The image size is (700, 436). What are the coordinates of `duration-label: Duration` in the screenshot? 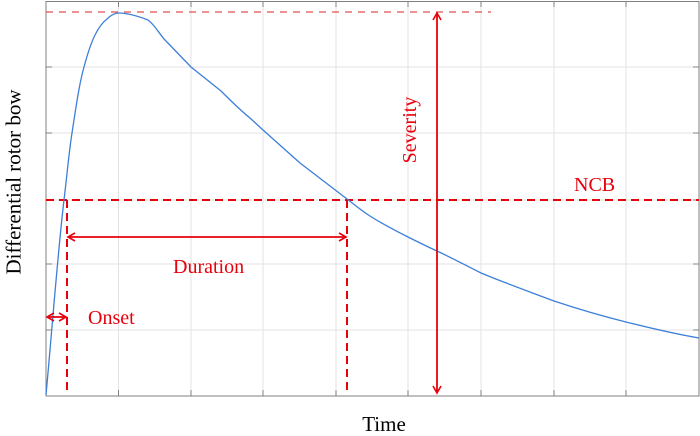 It's located at (209, 267).